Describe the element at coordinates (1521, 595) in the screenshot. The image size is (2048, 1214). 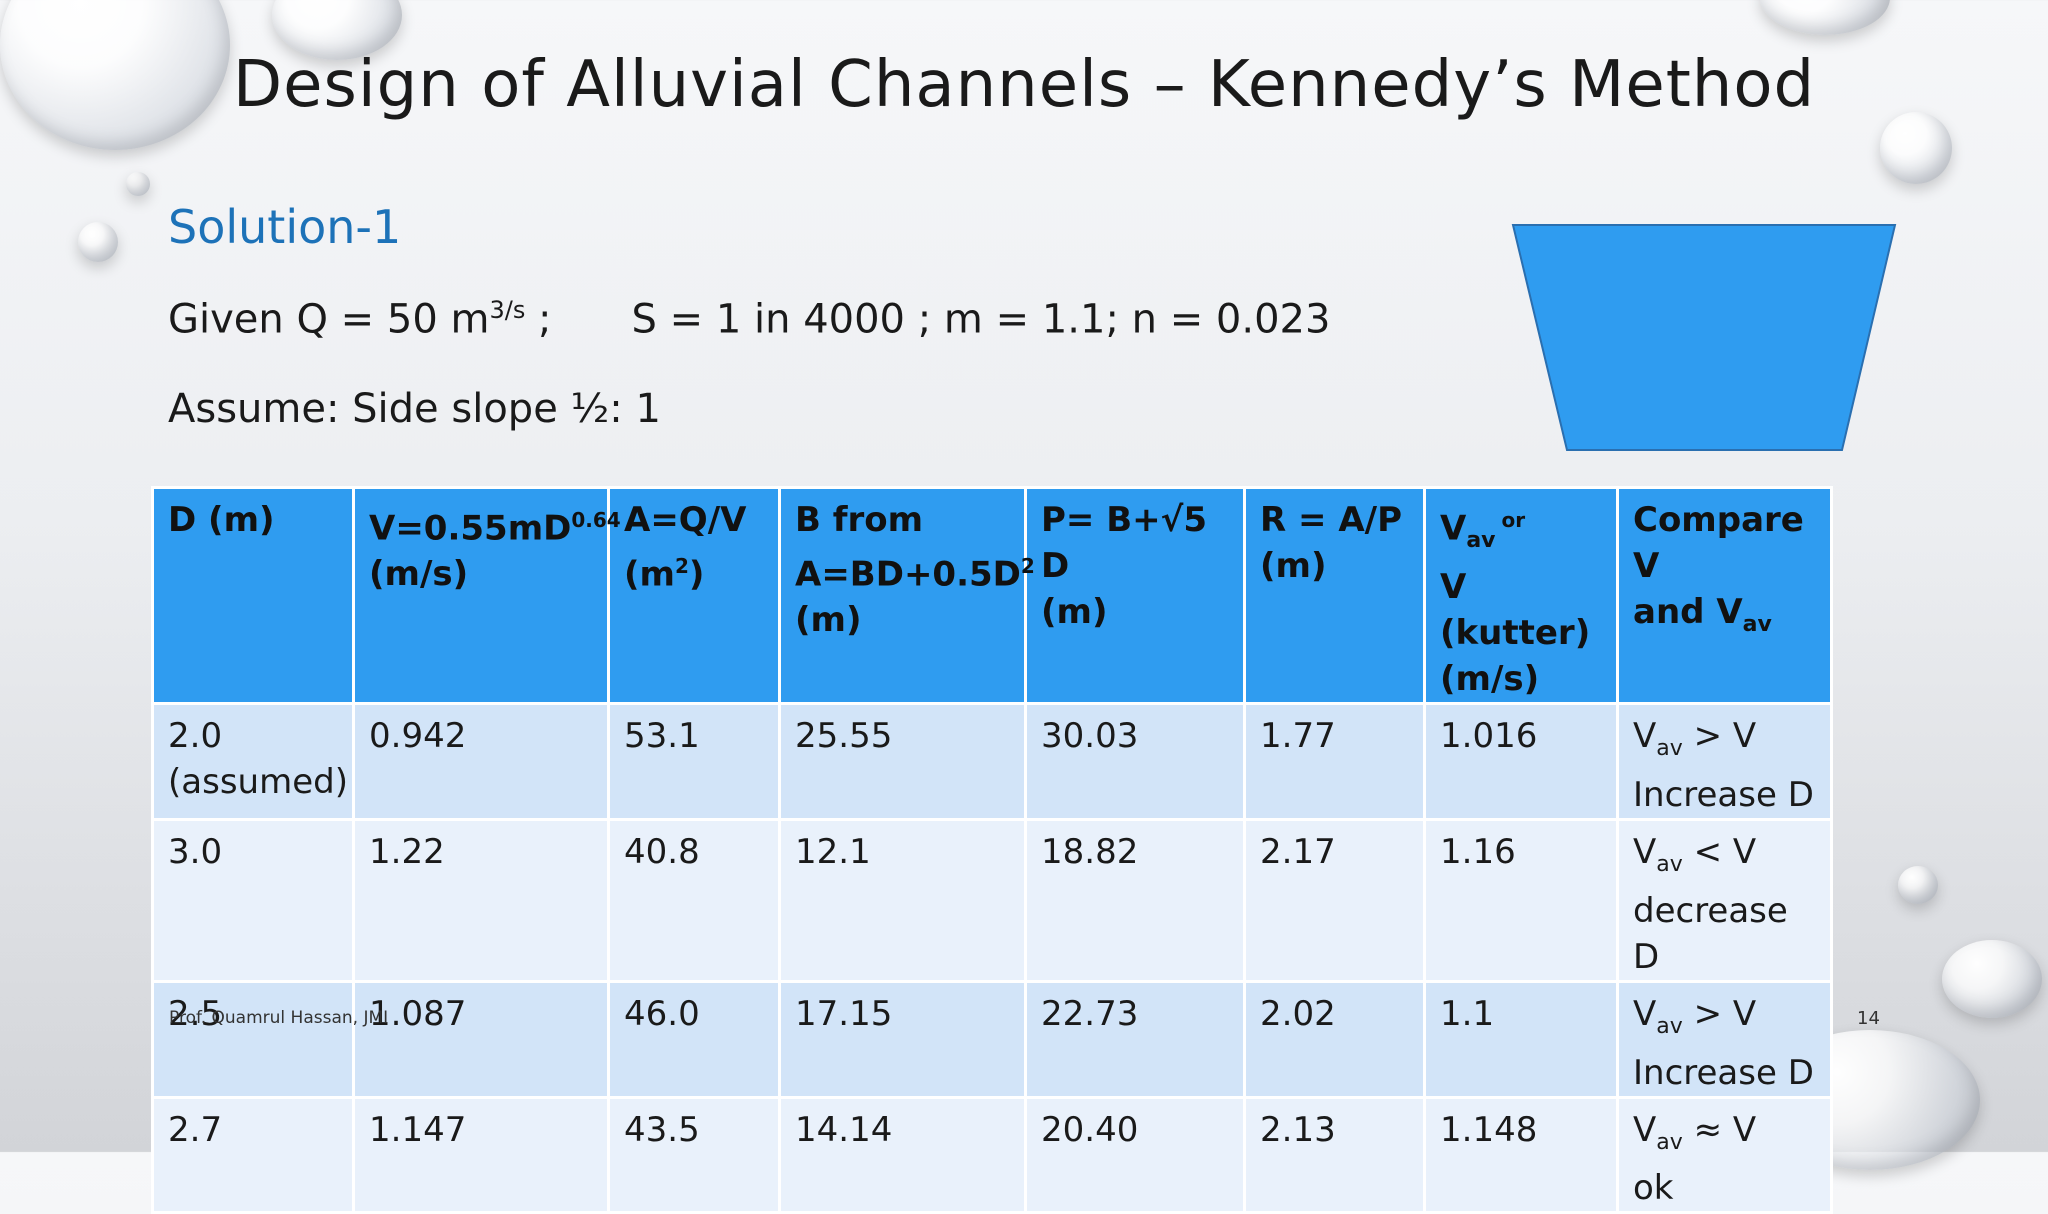
I see `header-average-velocity: Vavor V (kutter) (m/s)` at that location.